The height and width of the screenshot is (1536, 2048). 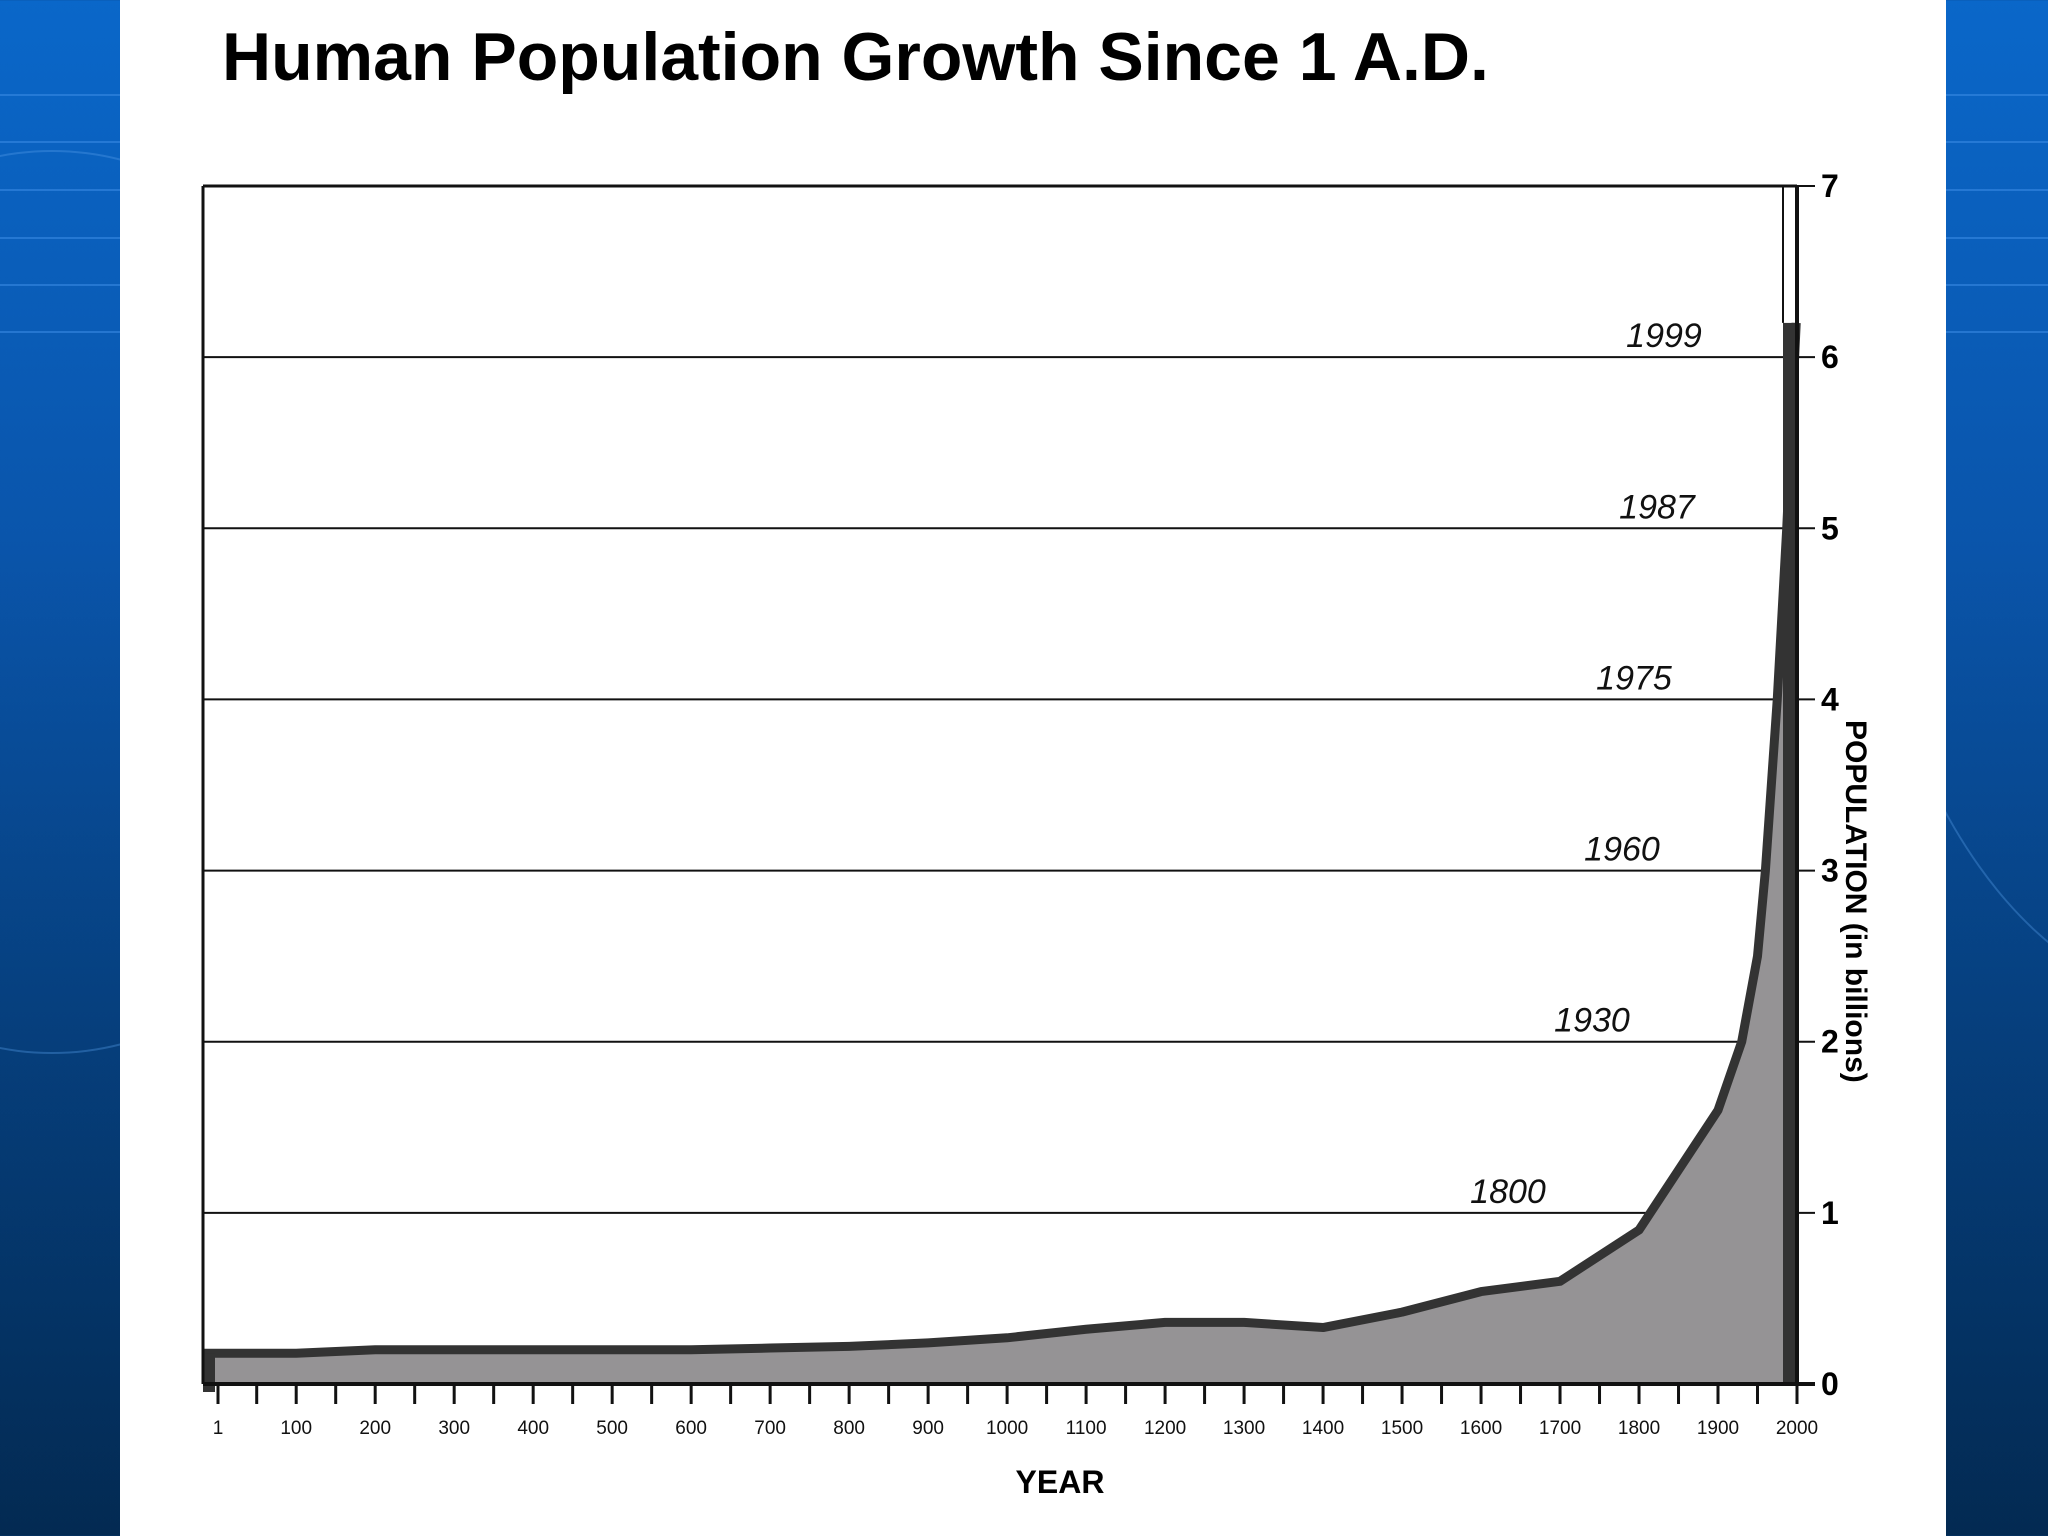 What do you see at coordinates (1086, 1428) in the screenshot?
I see `x-tick-label: 1100` at bounding box center [1086, 1428].